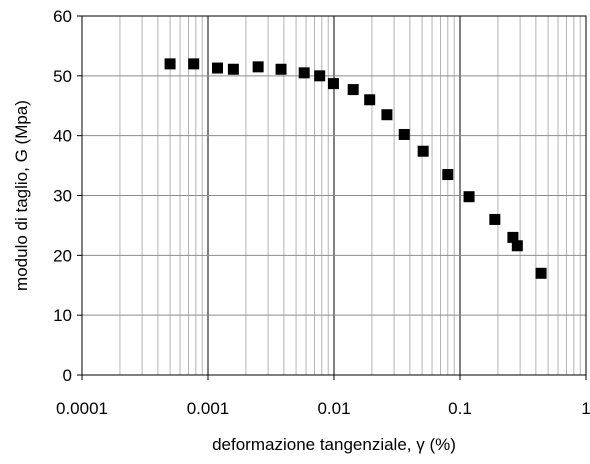 This screenshot has height=464, width=590. I want to click on x-tick-label: 0.1, so click(460, 408).